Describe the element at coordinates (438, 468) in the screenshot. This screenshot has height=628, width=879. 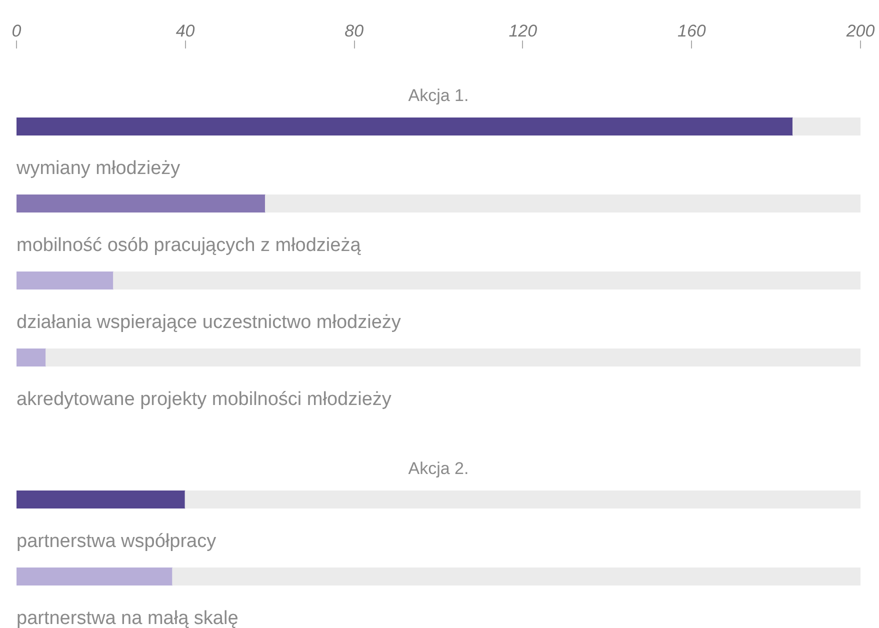
I see `category-label: Akcja 2.` at that location.